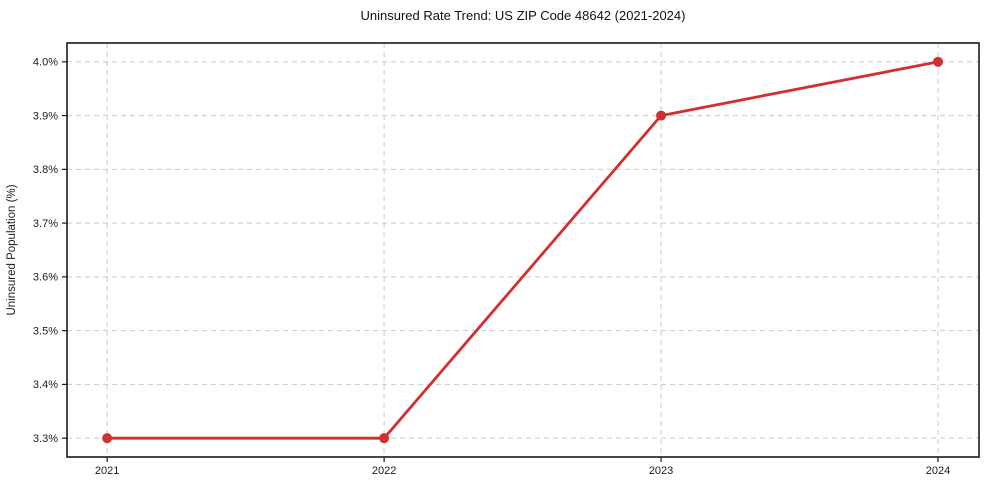  What do you see at coordinates (938, 61) in the screenshot?
I see `data-point-2024` at bounding box center [938, 61].